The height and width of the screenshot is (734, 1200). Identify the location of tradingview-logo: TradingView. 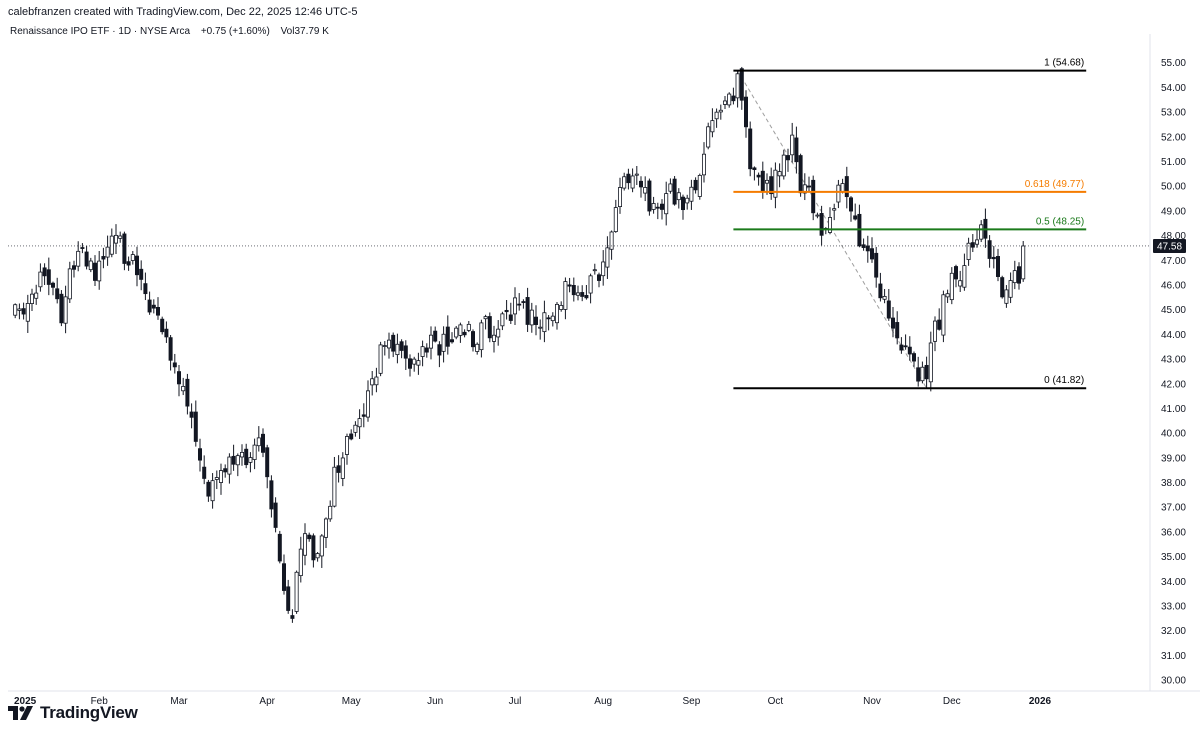
(73, 713).